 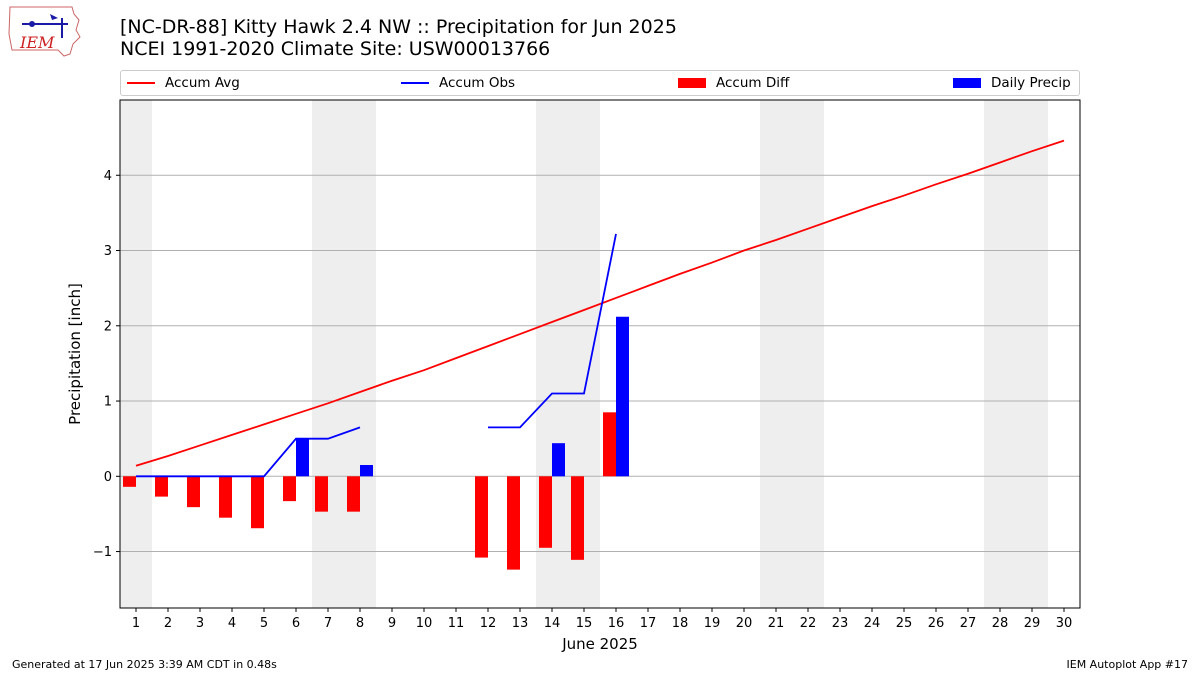 I want to click on x-tick-label: 6, so click(x=296, y=623).